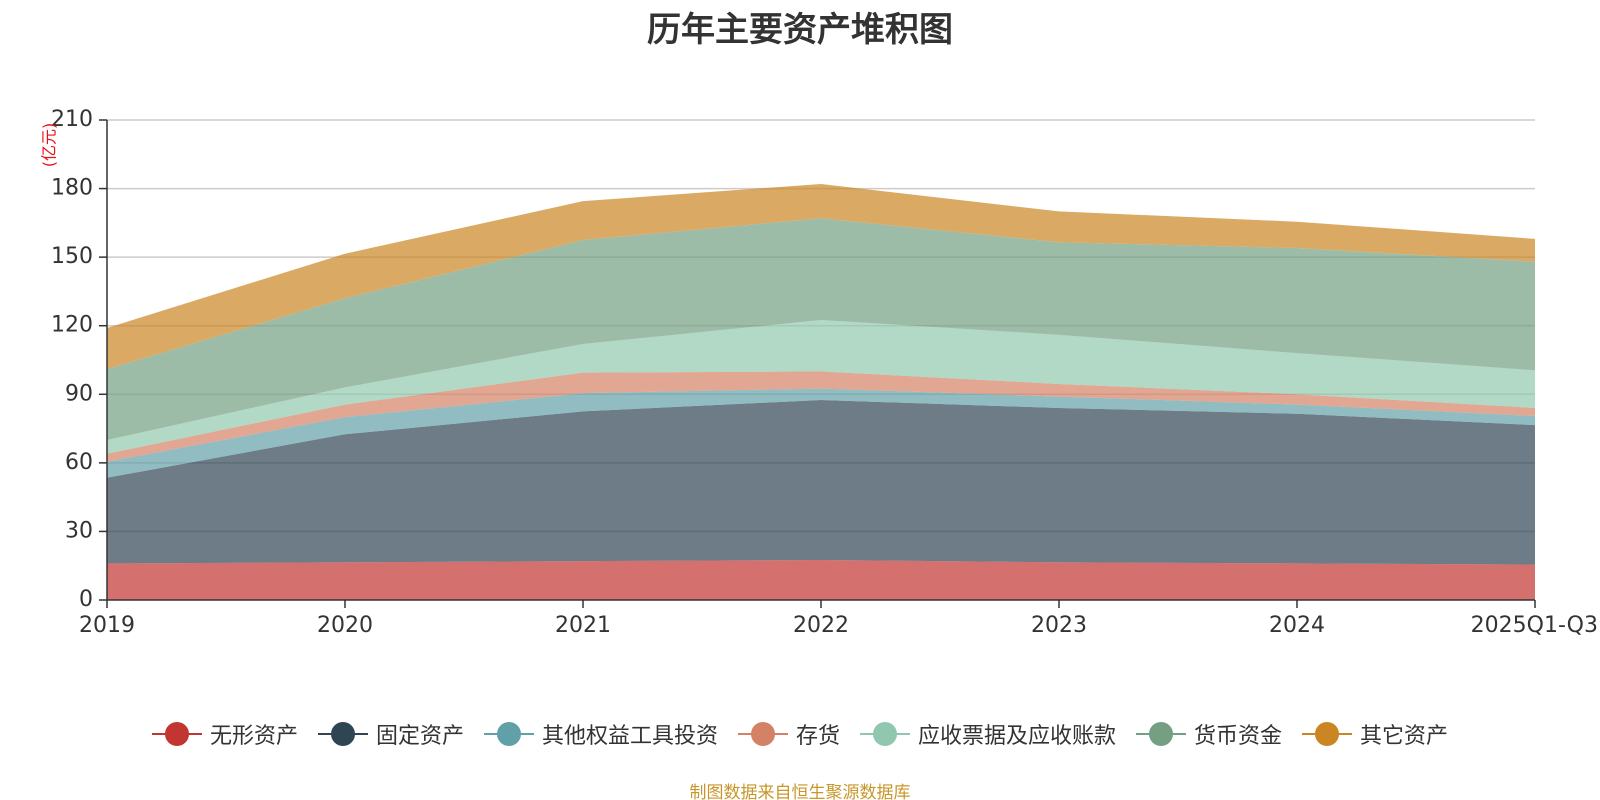 The width and height of the screenshot is (1600, 800). Describe the element at coordinates (1404, 736) in the screenshot. I see `legend-label: 其它资产` at that location.